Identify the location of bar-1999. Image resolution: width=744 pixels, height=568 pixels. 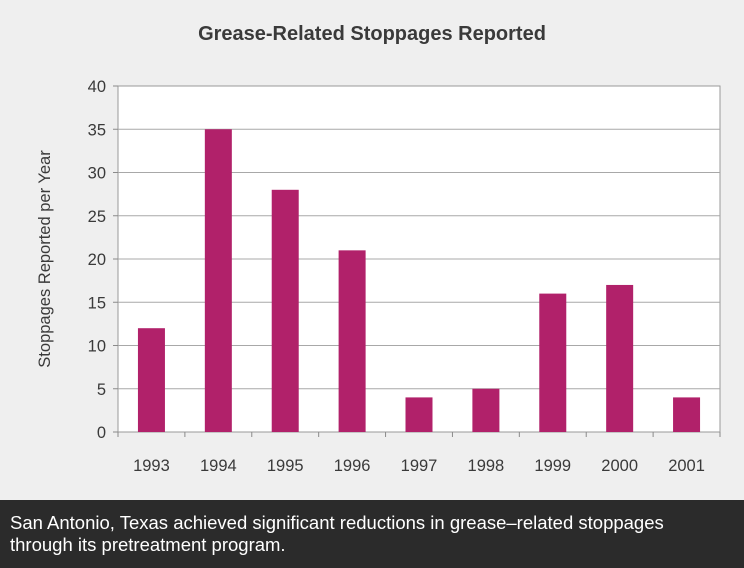
(553, 362).